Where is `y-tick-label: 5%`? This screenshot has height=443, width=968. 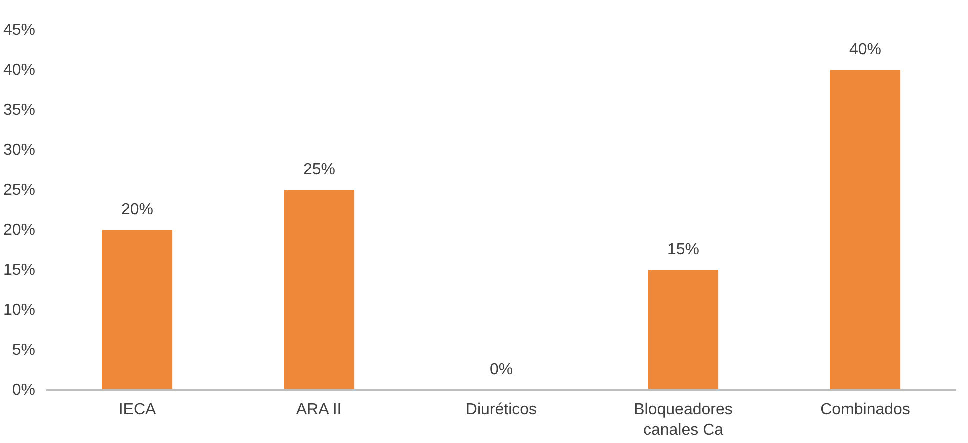
y-tick-label: 5% is located at coordinates (24, 350).